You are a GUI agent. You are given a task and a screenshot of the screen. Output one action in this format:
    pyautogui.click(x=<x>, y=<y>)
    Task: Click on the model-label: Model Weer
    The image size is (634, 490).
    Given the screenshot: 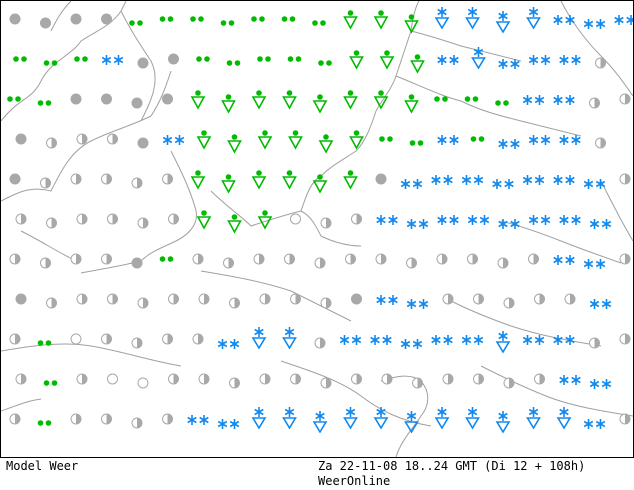 What is the action you would take?
    pyautogui.click(x=42, y=466)
    